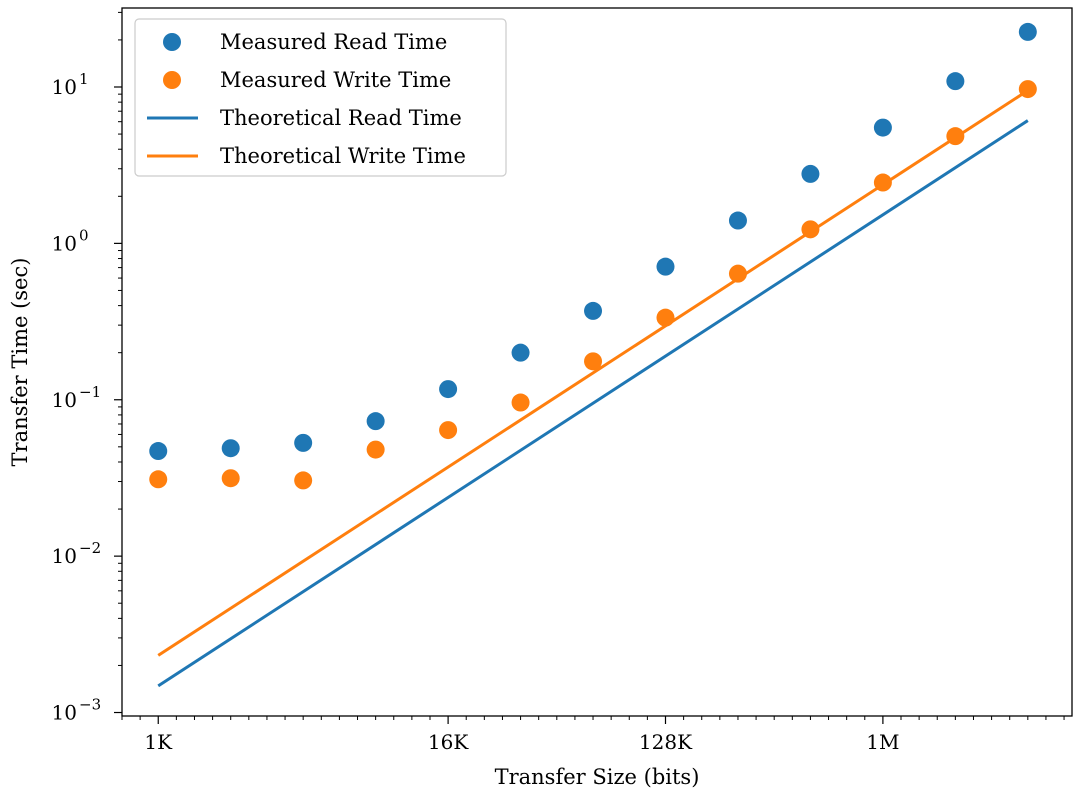 This screenshot has height=797, width=1073. What do you see at coordinates (20, 362) in the screenshot?
I see `y-axis-label: Transfer Time (sec)` at bounding box center [20, 362].